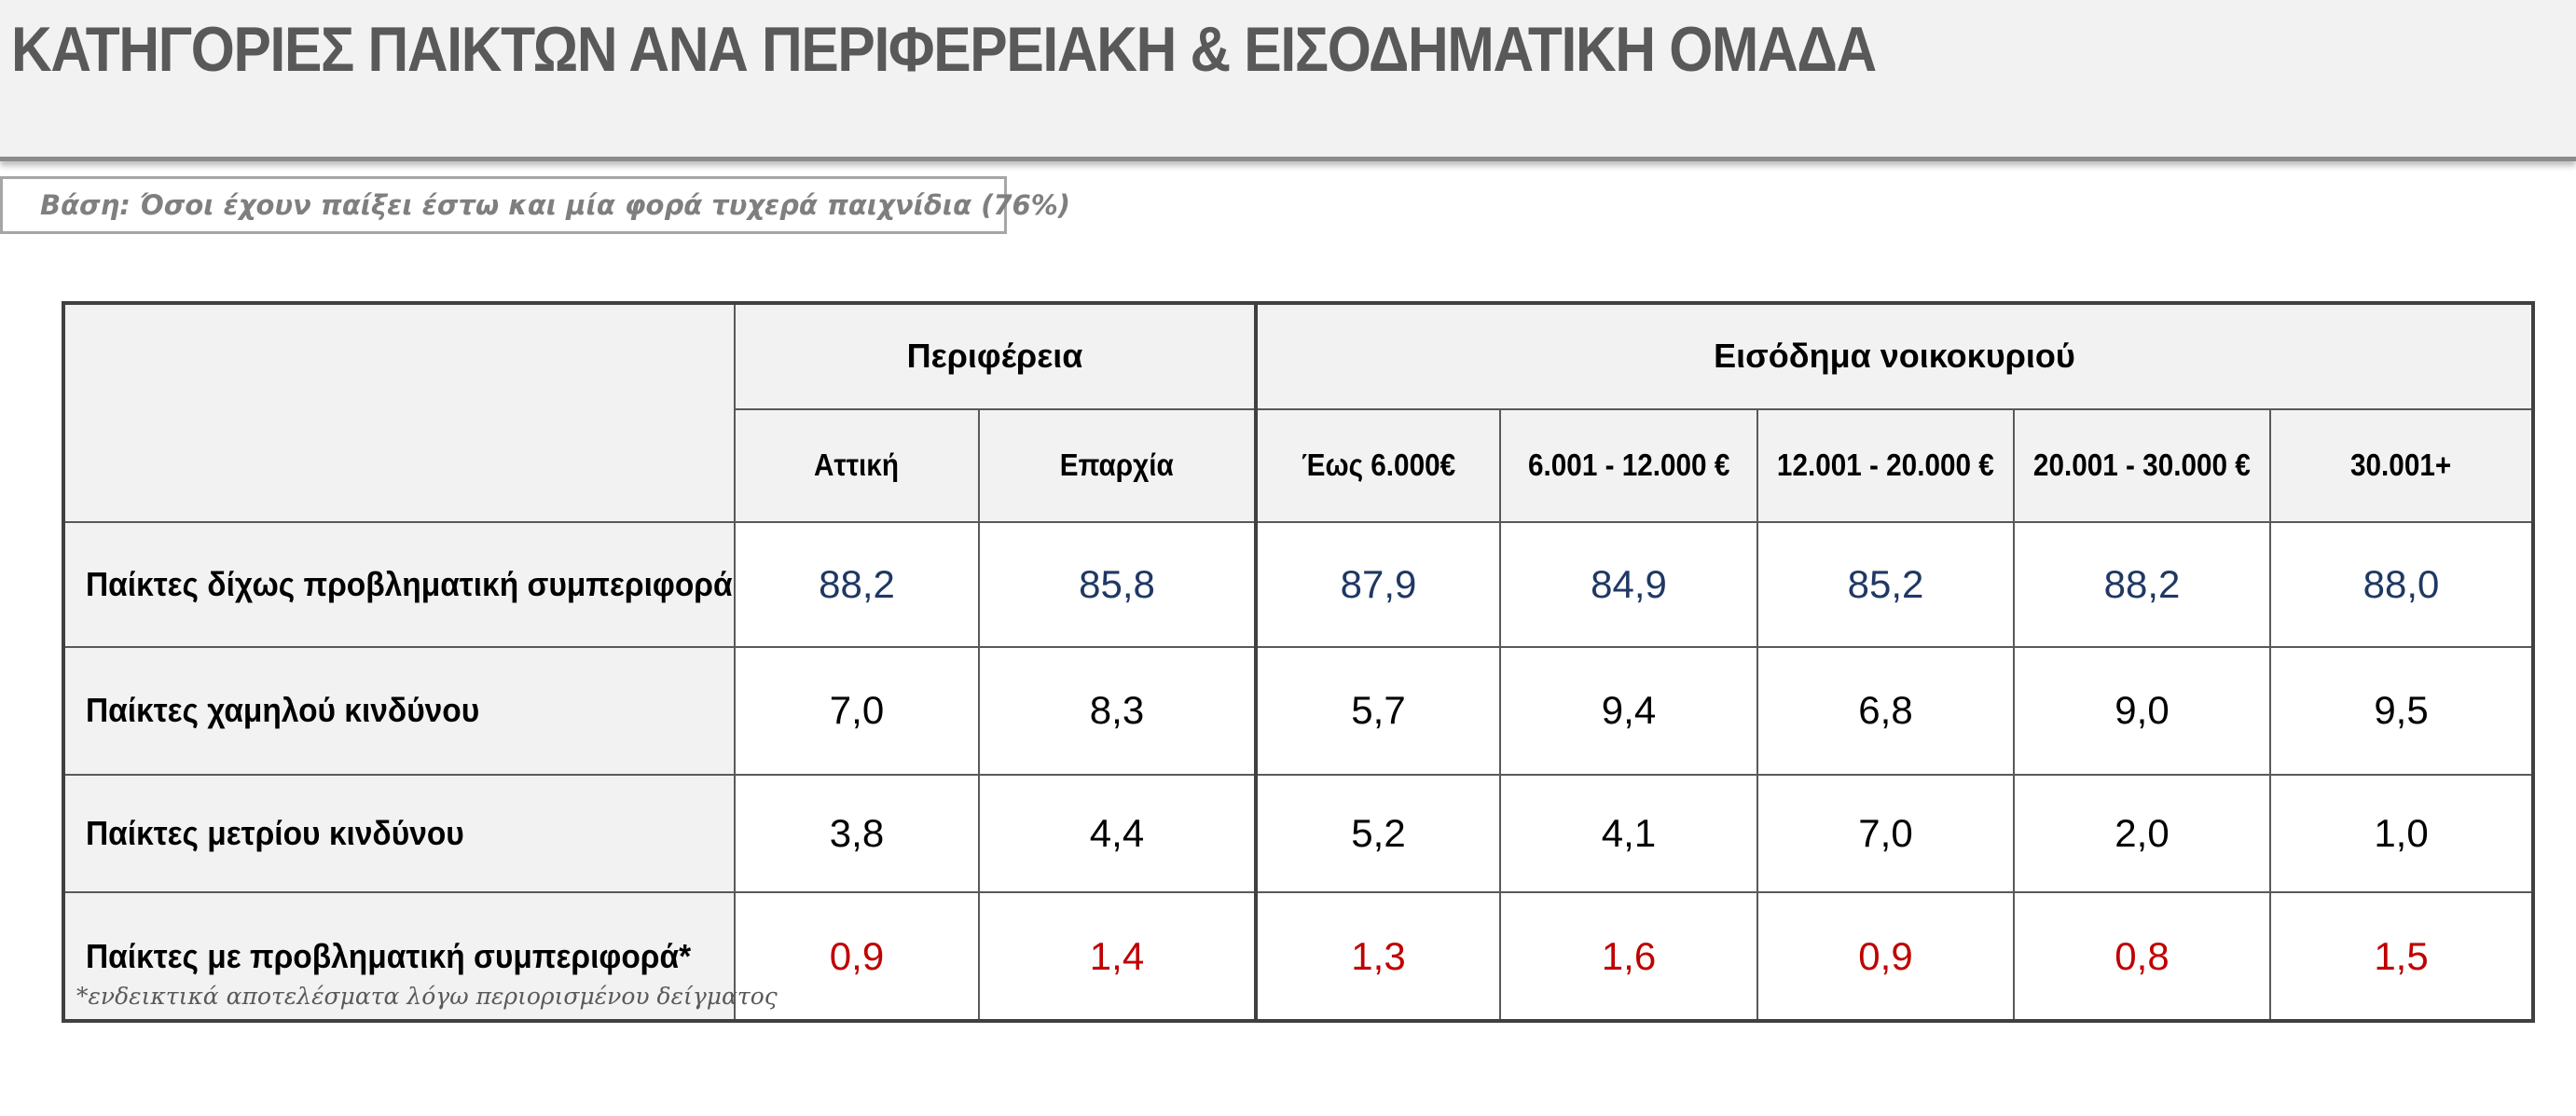  What do you see at coordinates (399, 412) in the screenshot?
I see `table-corner` at bounding box center [399, 412].